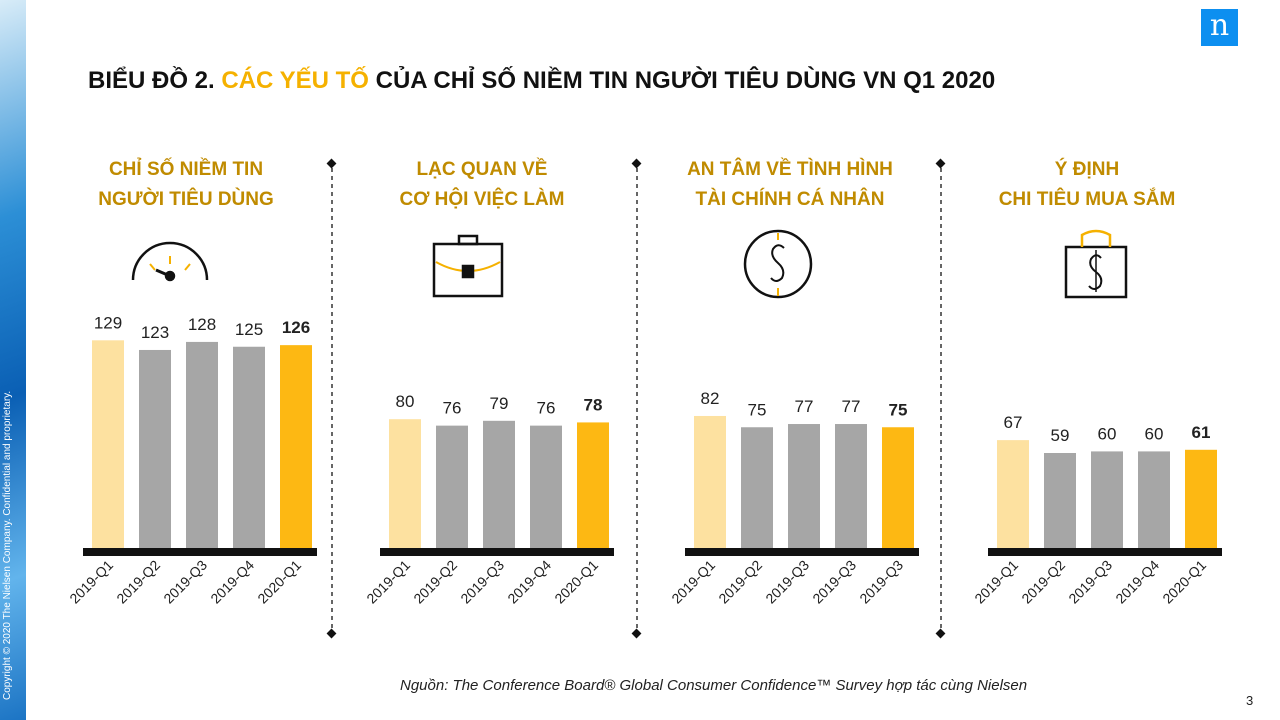  I want to click on data-label: 82, so click(710, 398).